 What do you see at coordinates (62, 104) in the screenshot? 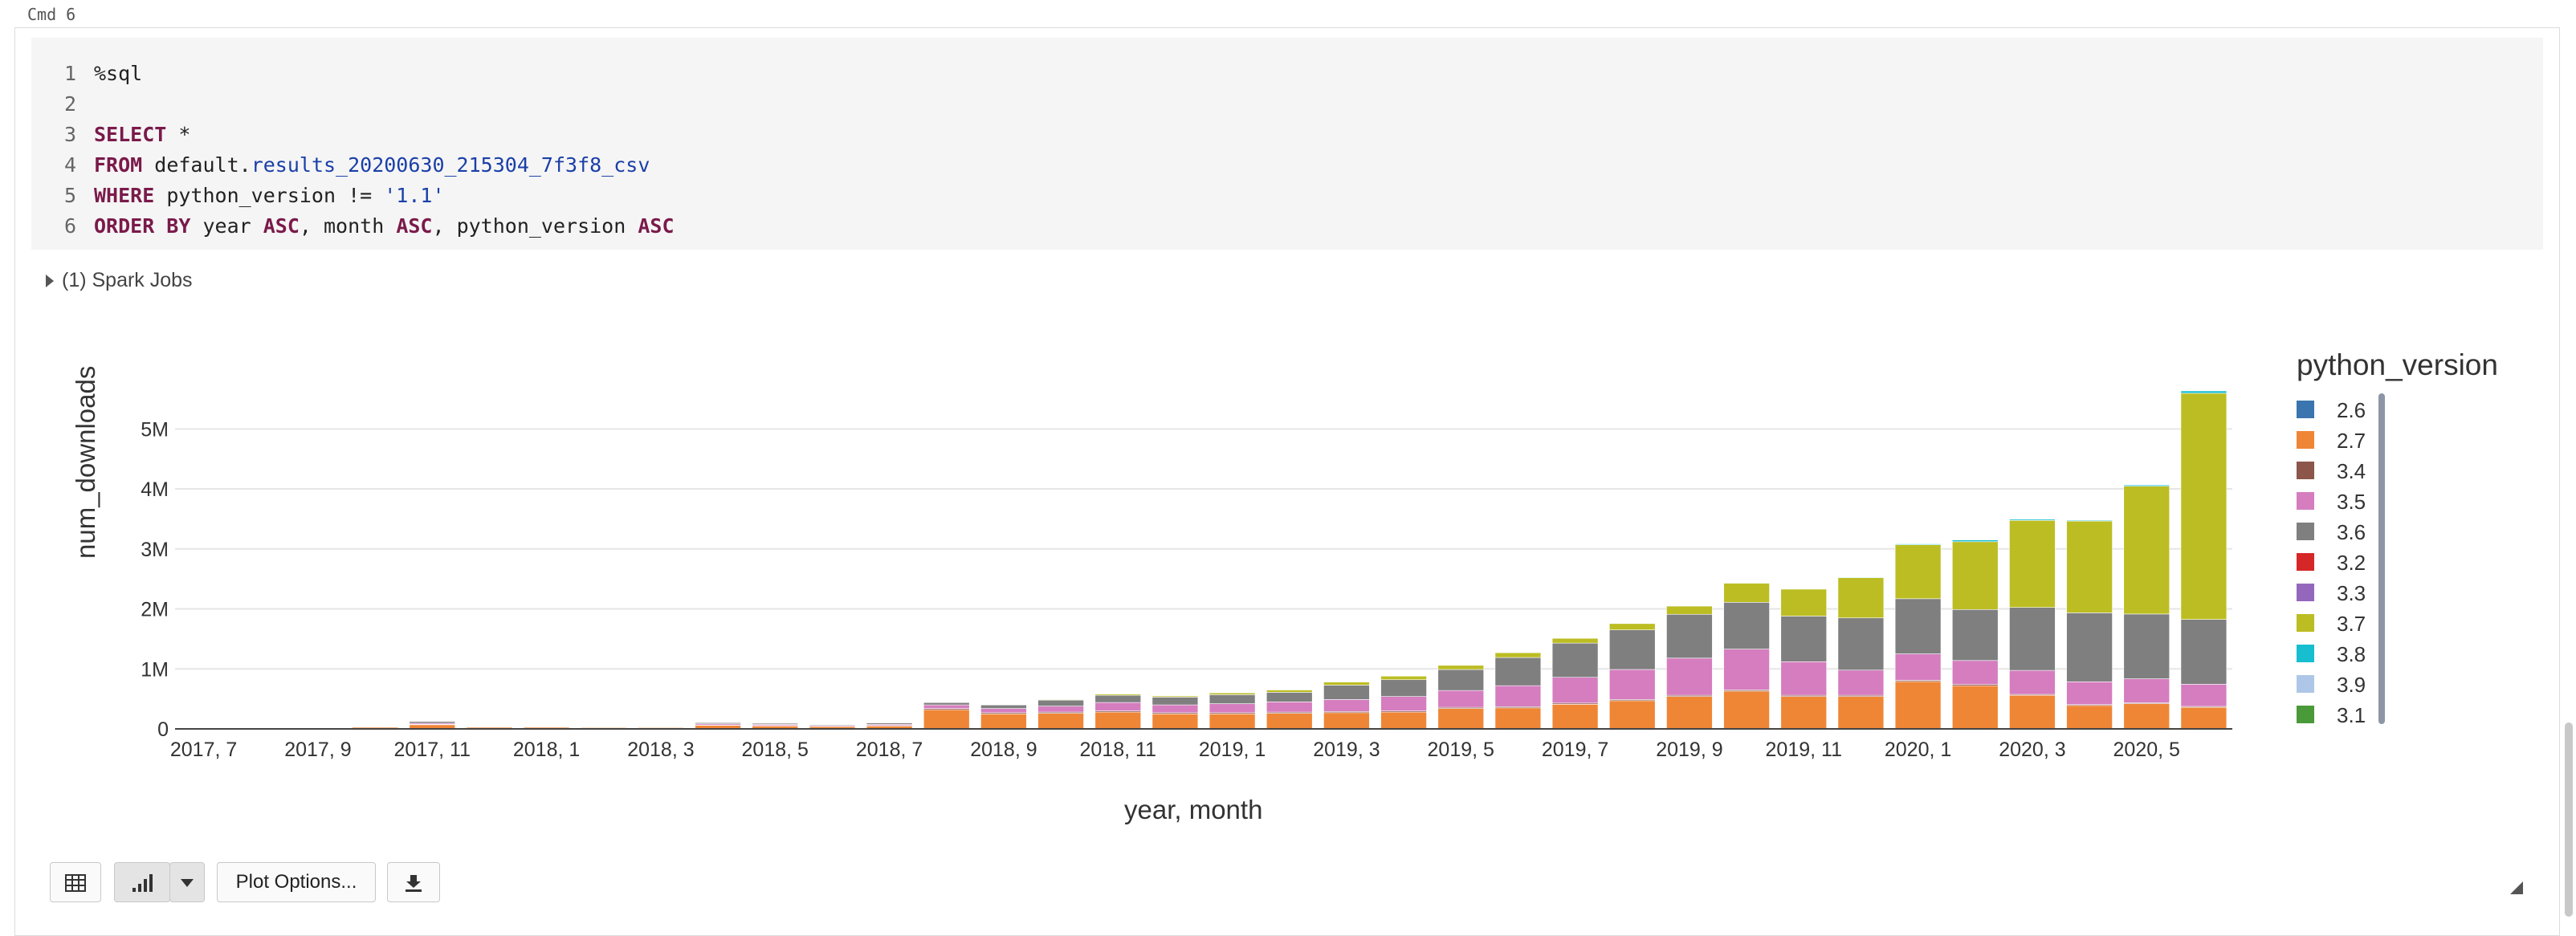
I see `code-line: 2` at bounding box center [62, 104].